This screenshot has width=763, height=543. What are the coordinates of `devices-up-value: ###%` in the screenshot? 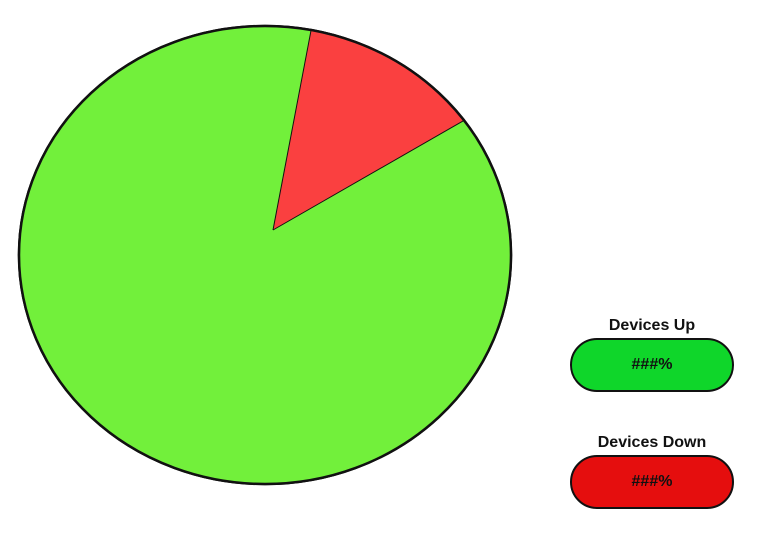 It's located at (652, 364).